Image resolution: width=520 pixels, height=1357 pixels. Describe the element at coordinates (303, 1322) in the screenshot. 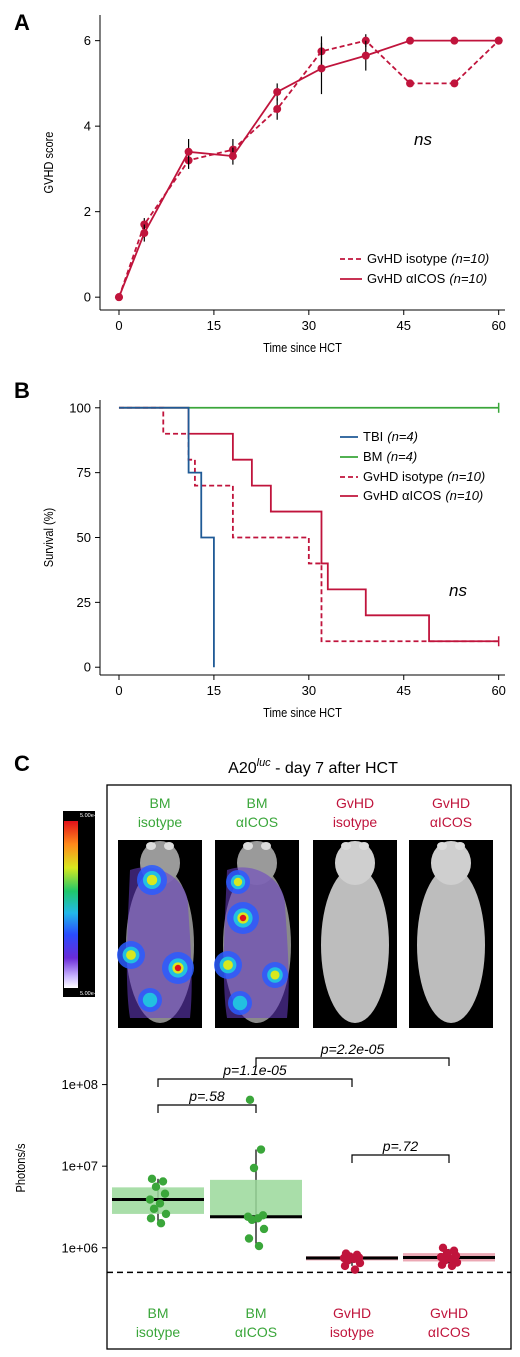

I see `panel-c-x-labels: BM isotype BM αICOS GvHD isotype GvHD αICOS` at that location.